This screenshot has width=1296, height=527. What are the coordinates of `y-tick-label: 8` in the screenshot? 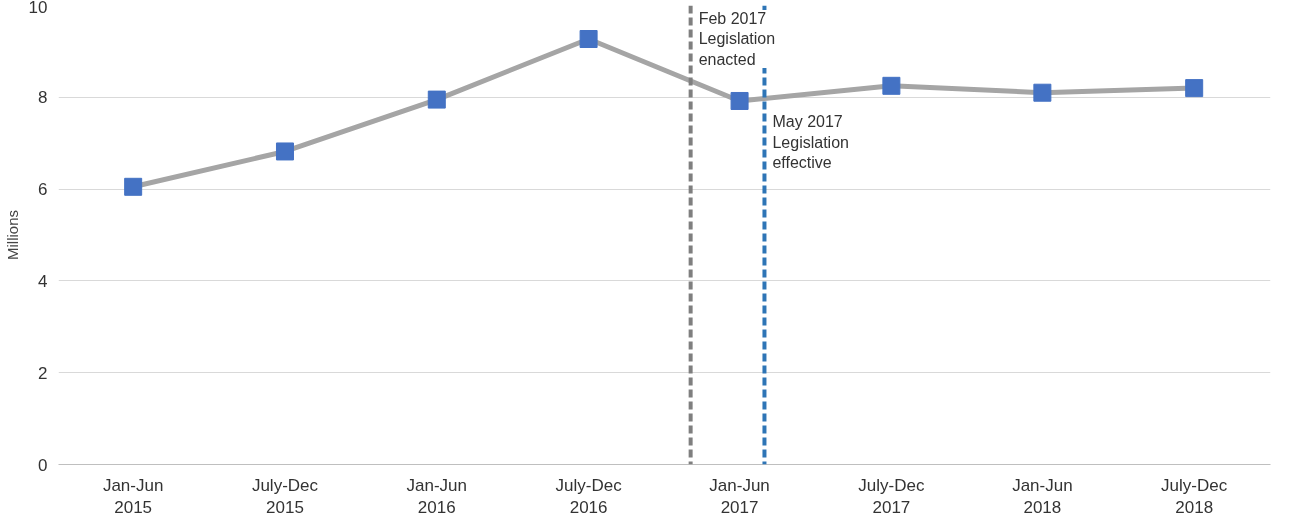 It's located at (43, 98).